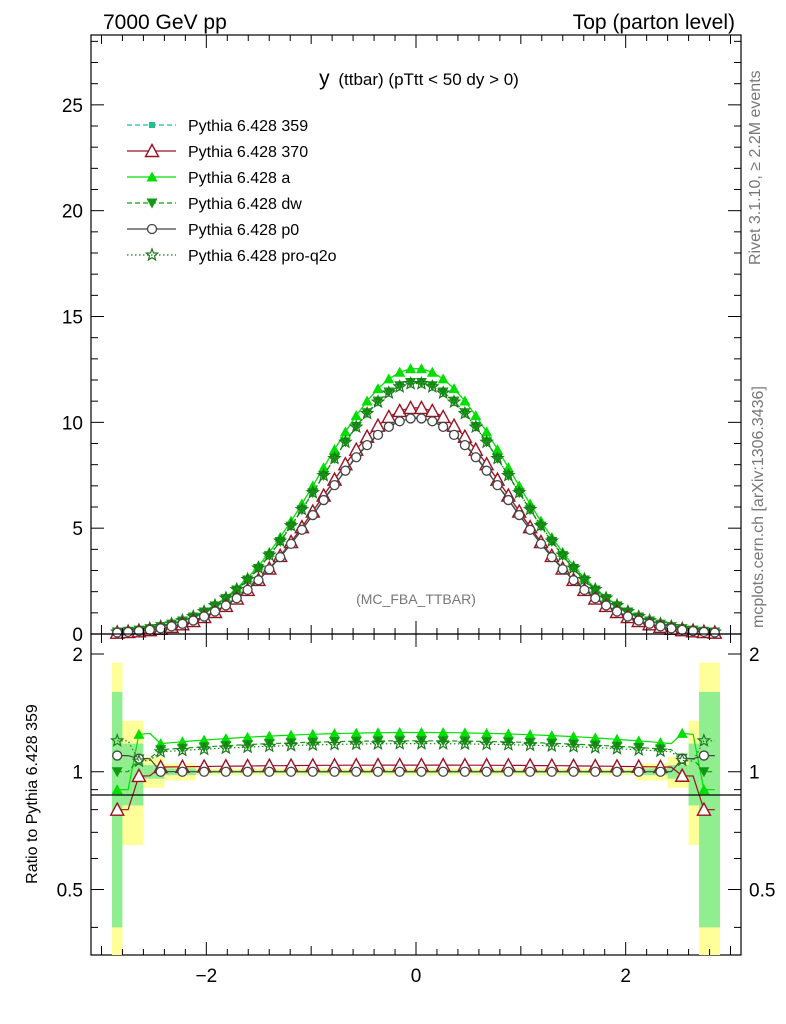 The width and height of the screenshot is (786, 1024). What do you see at coordinates (754, 773) in the screenshot?
I see `ratio-y-tick-label-right: 1` at bounding box center [754, 773].